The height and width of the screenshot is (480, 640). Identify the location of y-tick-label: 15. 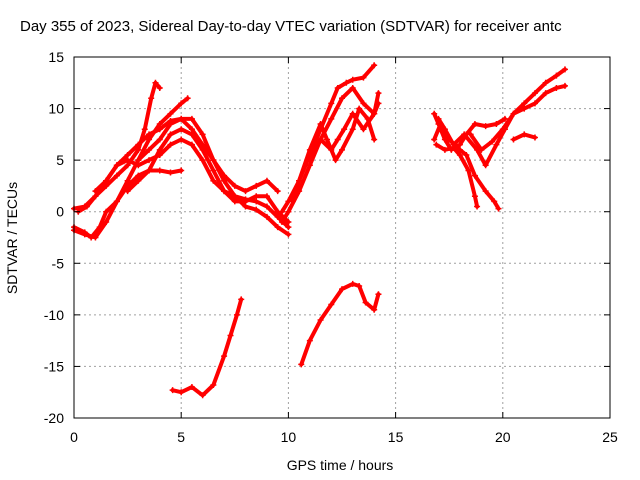
(56, 57).